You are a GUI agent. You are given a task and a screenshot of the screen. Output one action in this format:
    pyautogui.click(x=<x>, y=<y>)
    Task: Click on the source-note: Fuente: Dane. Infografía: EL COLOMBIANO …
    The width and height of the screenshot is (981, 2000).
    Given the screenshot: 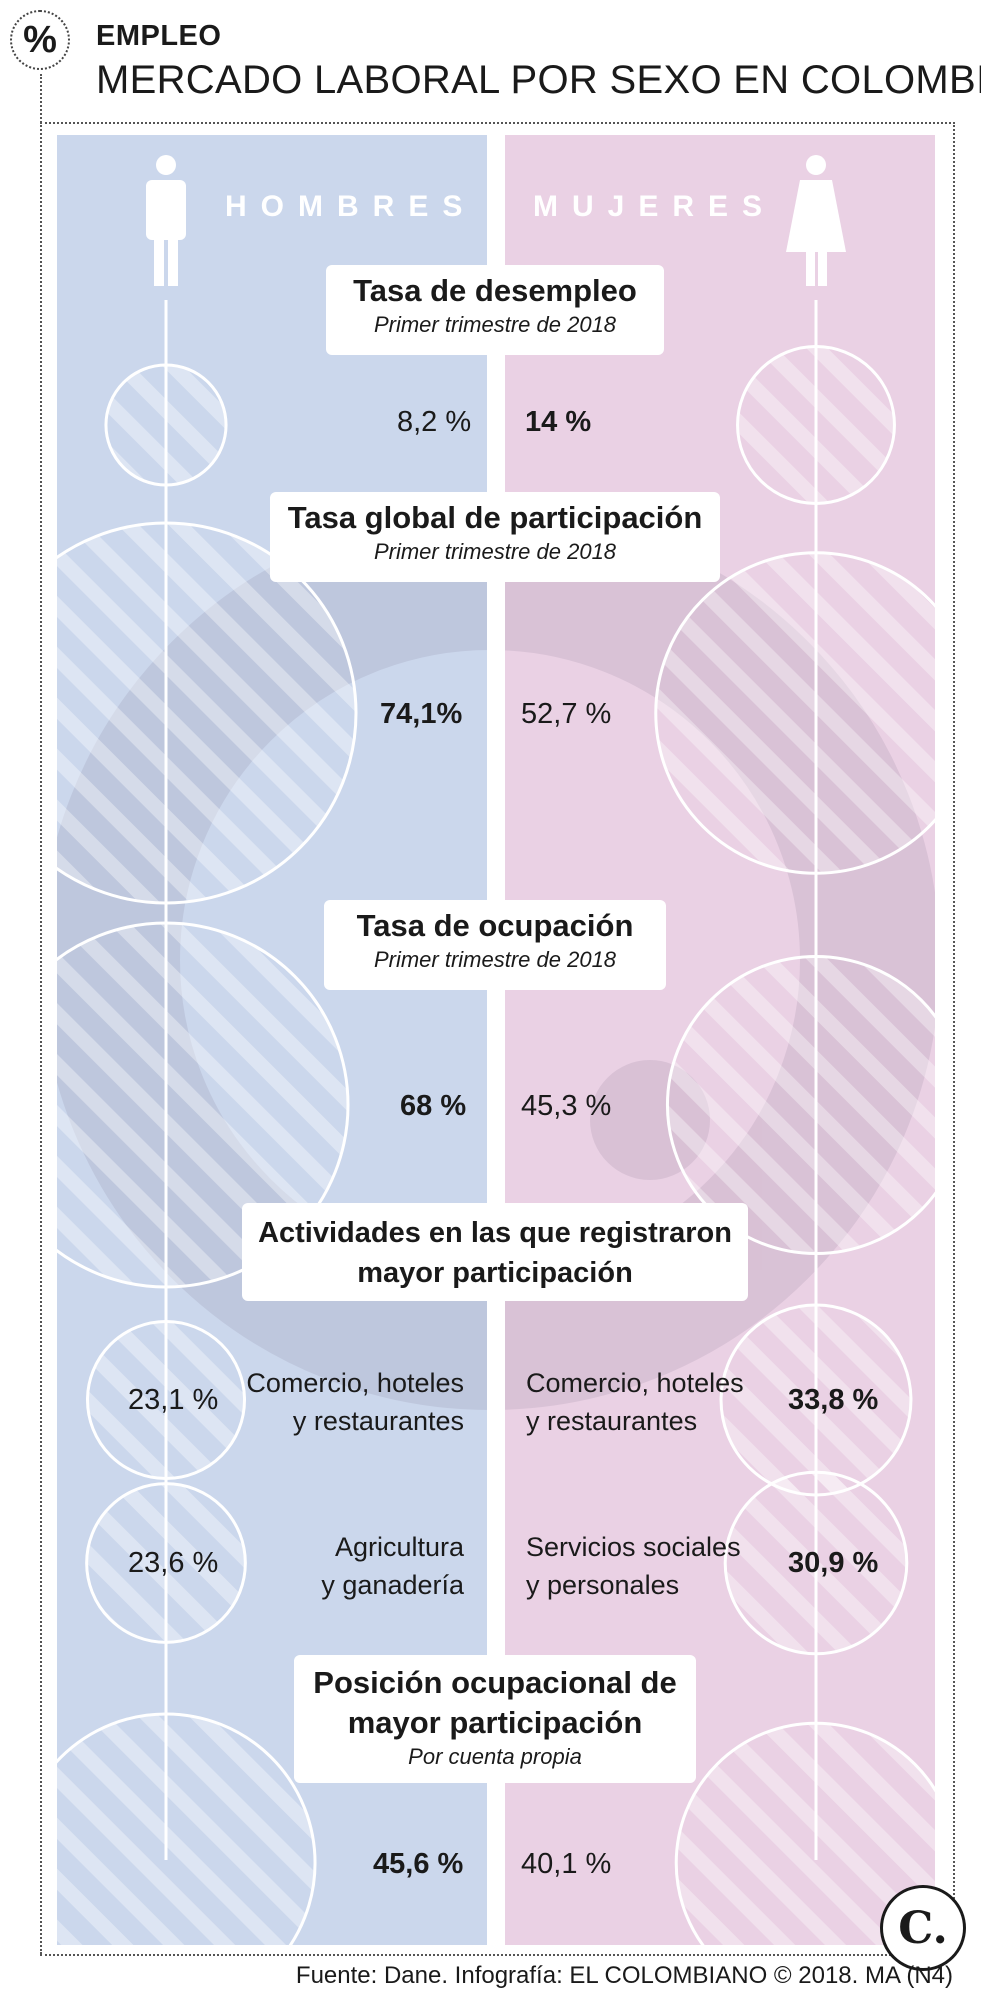 What is the action you would take?
    pyautogui.click(x=624, y=1975)
    